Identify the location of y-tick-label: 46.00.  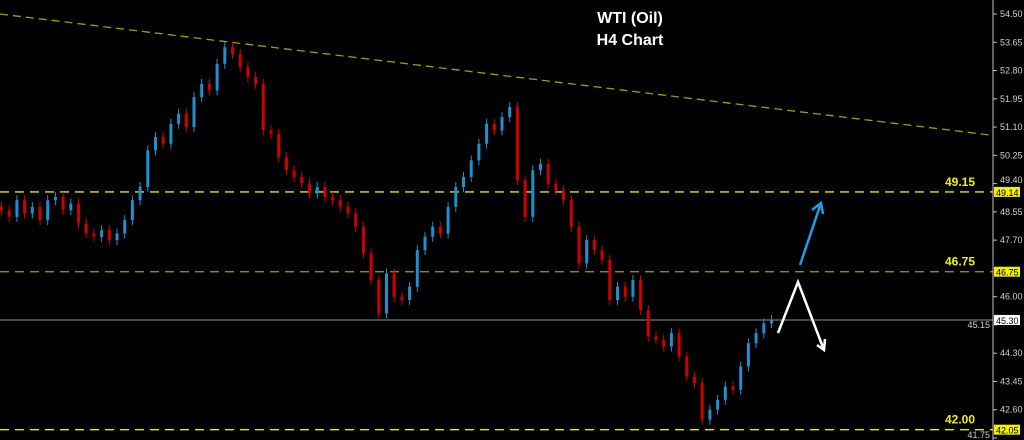
(1011, 297).